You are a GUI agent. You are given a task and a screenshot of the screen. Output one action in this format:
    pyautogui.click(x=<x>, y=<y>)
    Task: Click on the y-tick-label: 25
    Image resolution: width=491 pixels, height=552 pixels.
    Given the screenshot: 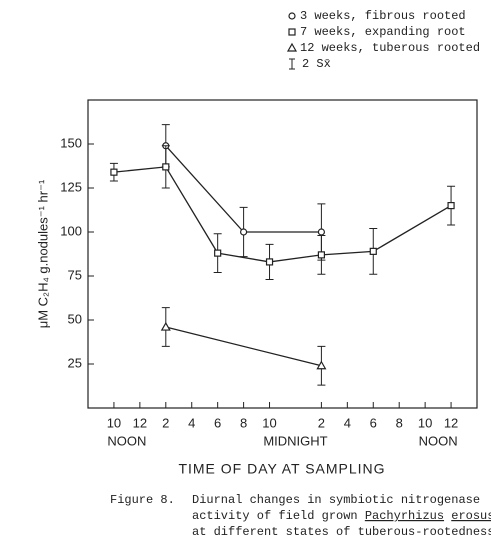 What is the action you would take?
    pyautogui.click(x=75, y=362)
    